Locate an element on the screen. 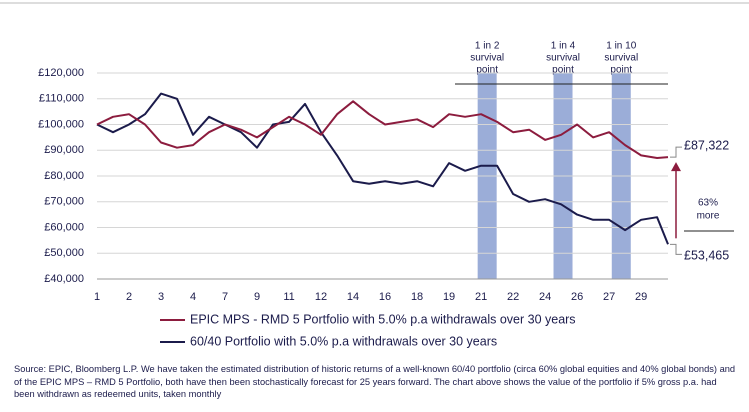 This screenshot has width=749, height=412. end-label: £87,322 is located at coordinates (706, 145).